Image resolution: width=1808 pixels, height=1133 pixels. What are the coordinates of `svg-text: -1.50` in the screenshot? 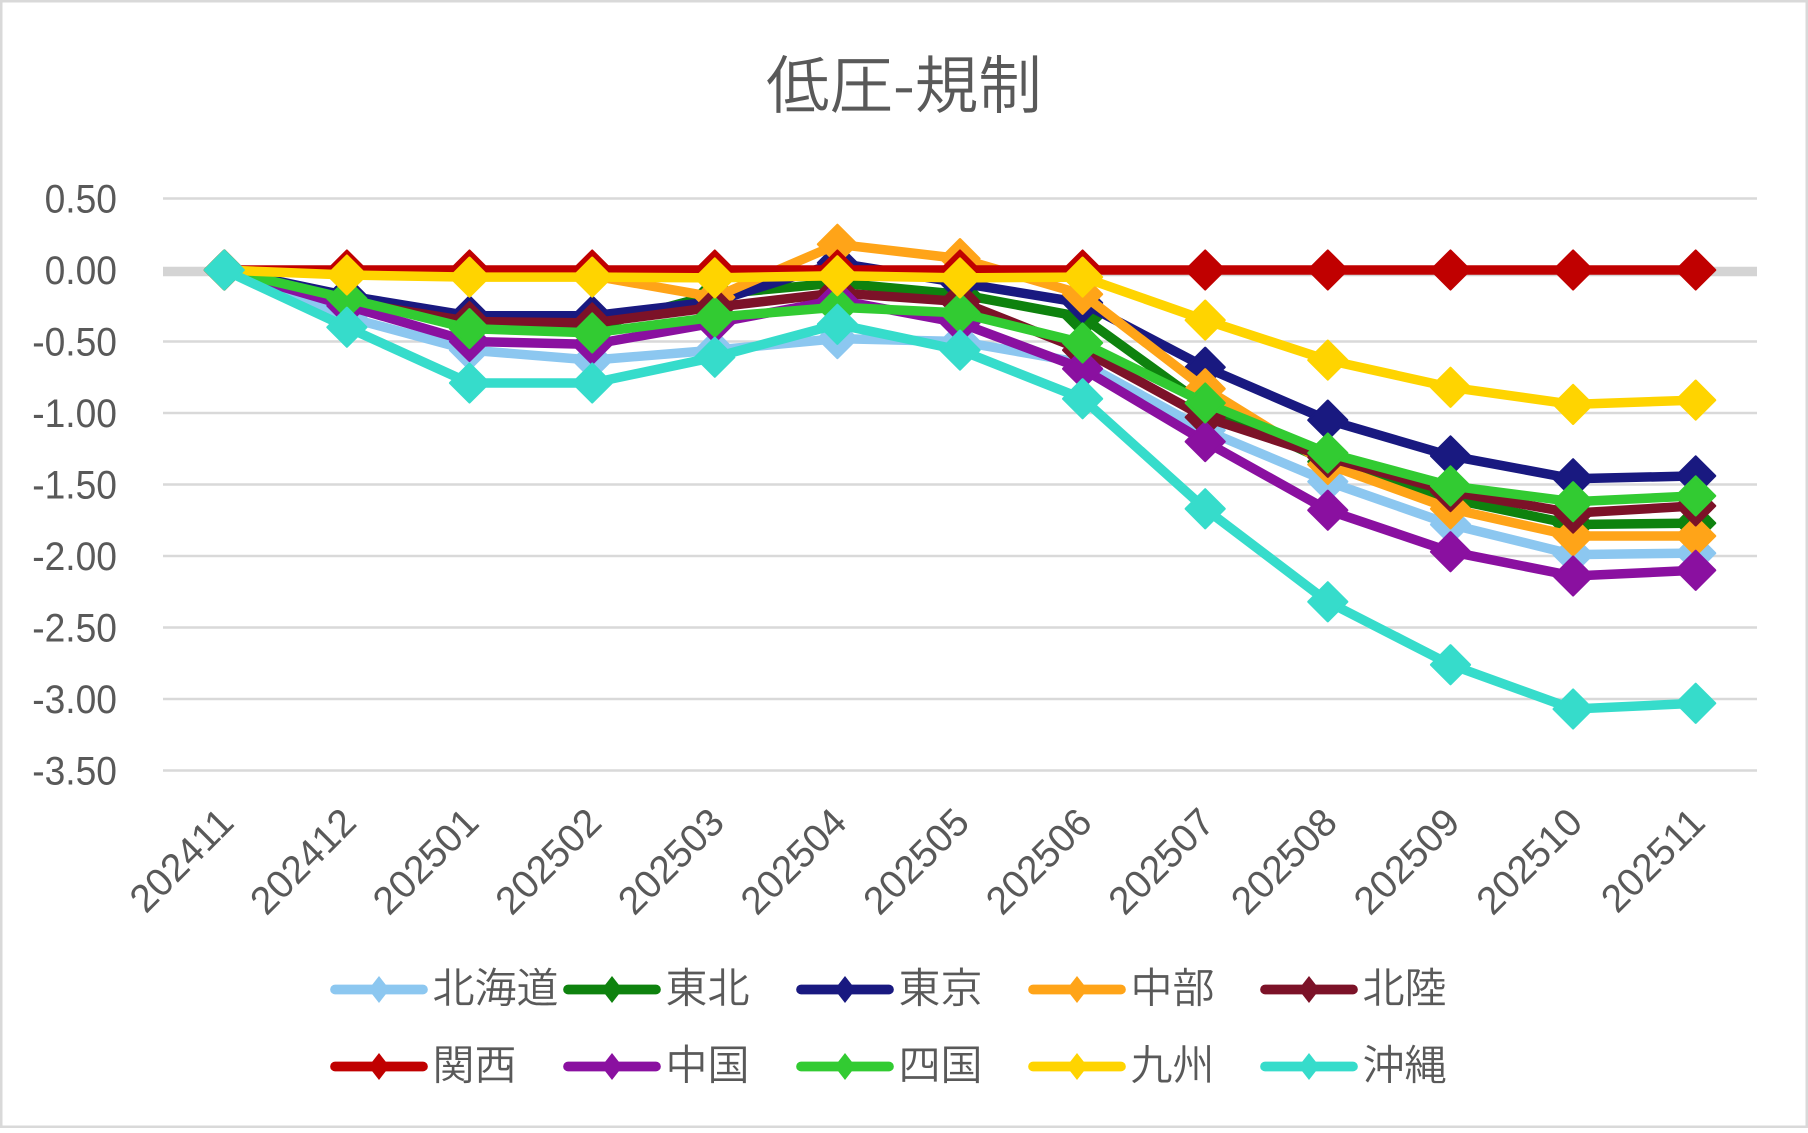 It's located at (74, 485).